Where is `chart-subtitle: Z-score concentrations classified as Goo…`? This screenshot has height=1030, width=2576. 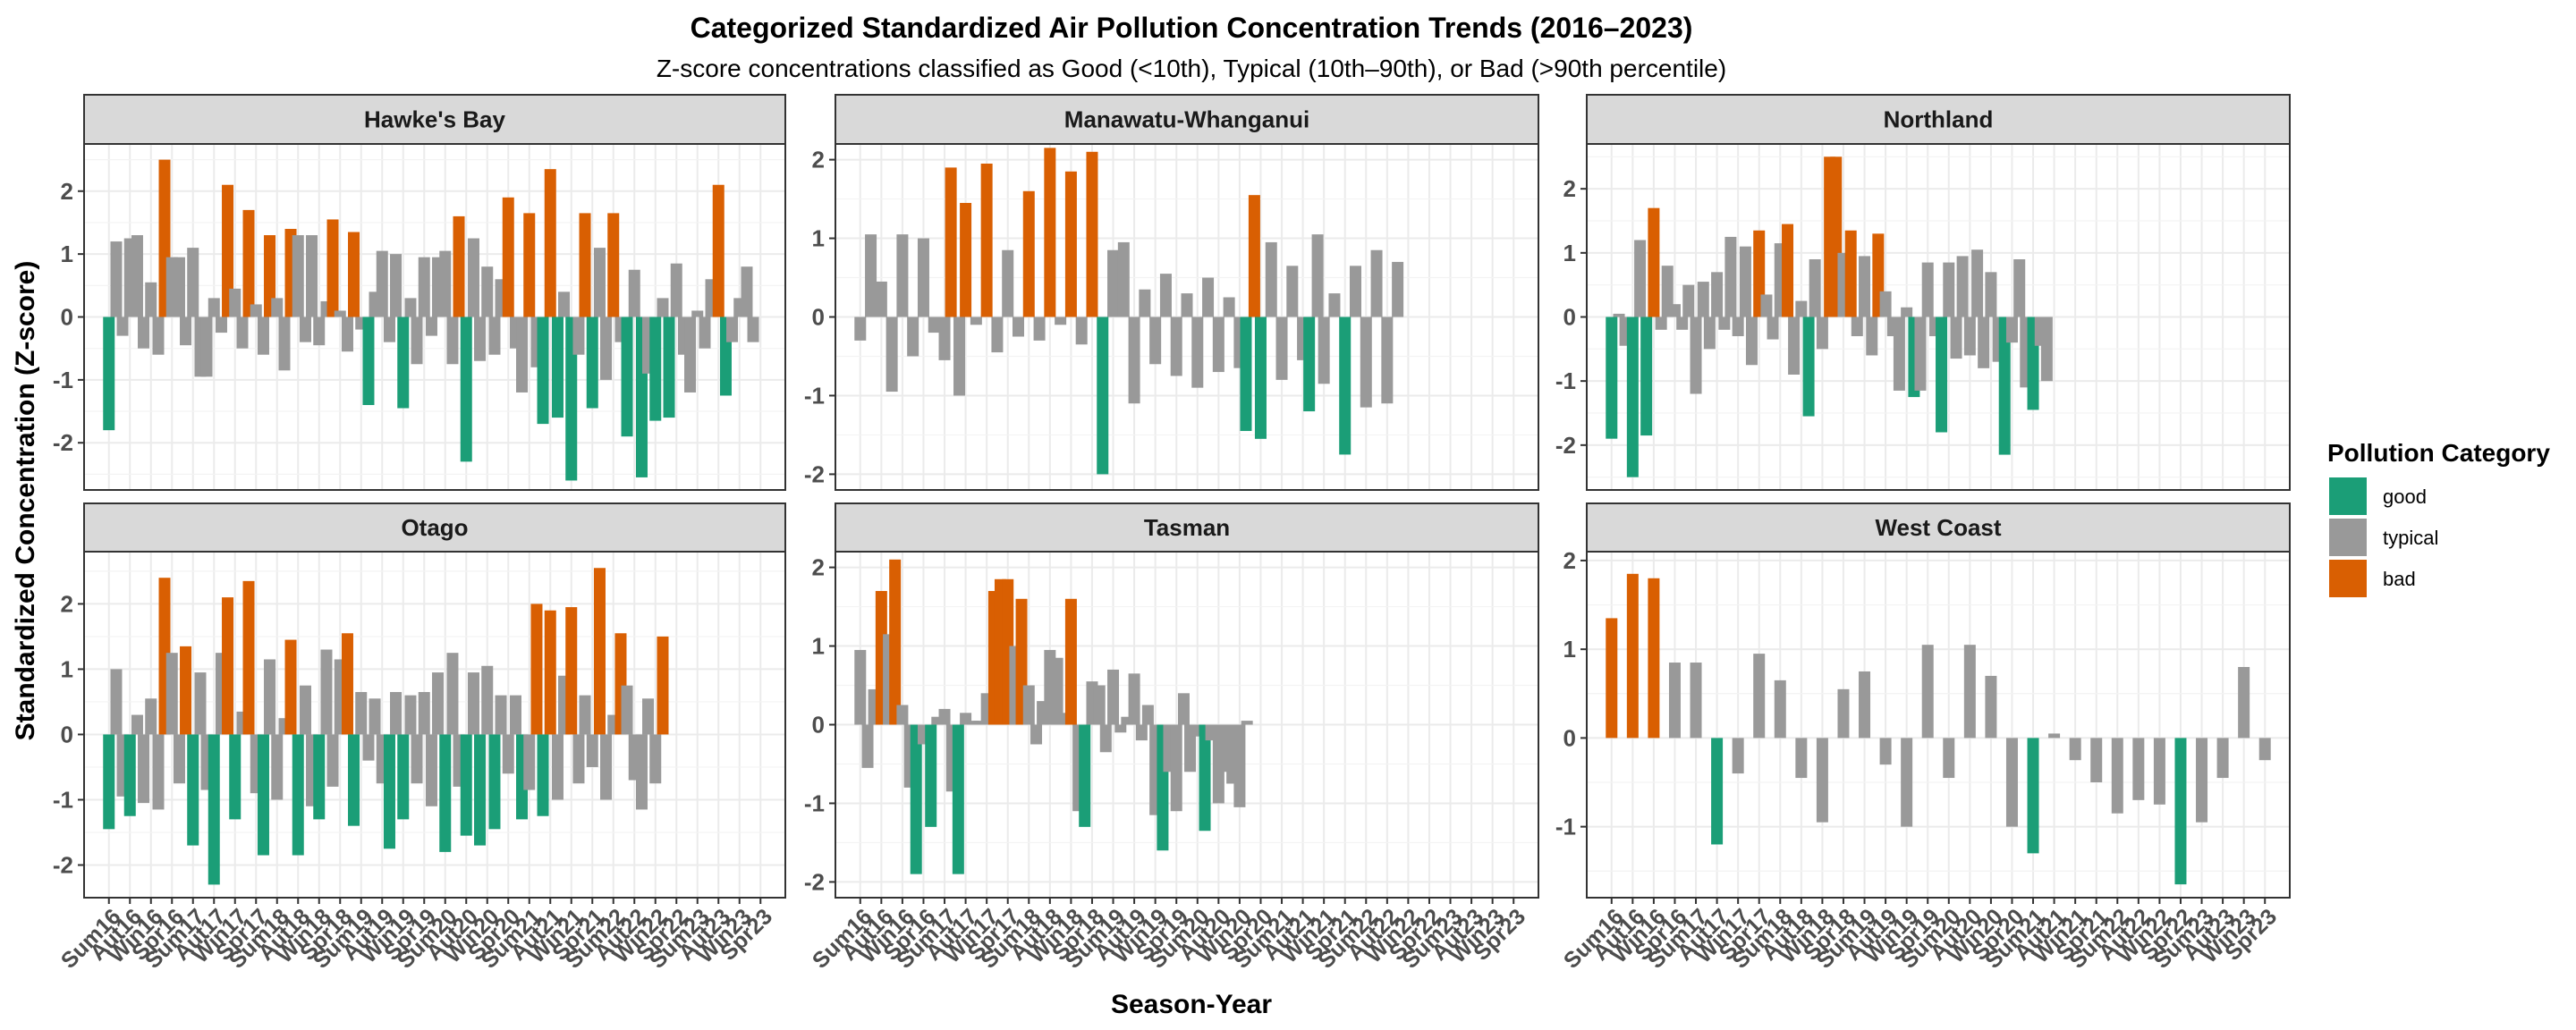 chart-subtitle: Z-score concentrations classified as Goo… is located at coordinates (1191, 68).